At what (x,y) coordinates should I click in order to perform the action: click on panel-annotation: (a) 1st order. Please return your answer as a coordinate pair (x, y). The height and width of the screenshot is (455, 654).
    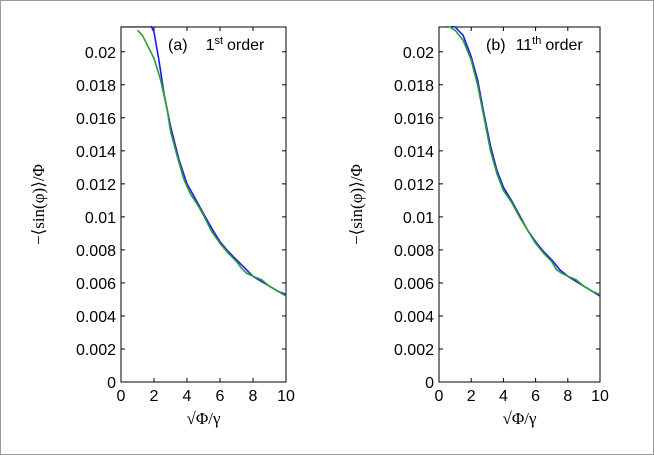
    Looking at the image, I should click on (216, 44).